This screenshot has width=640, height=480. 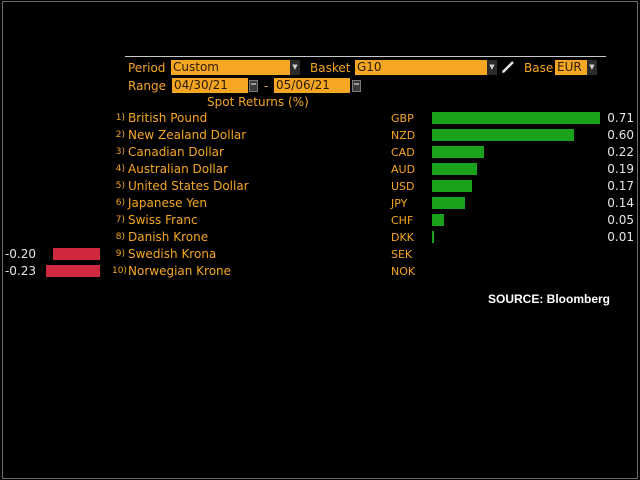 I want to click on list-item: 2) New Zealand Dollar NZD 0.60, so click(x=320, y=135).